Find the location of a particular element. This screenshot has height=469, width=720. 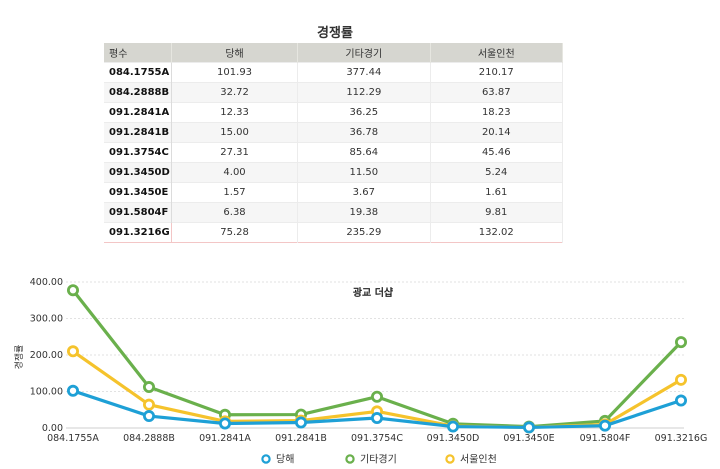

table-header-row: 평수 당해 기타경기 서울인천 is located at coordinates (334, 53).